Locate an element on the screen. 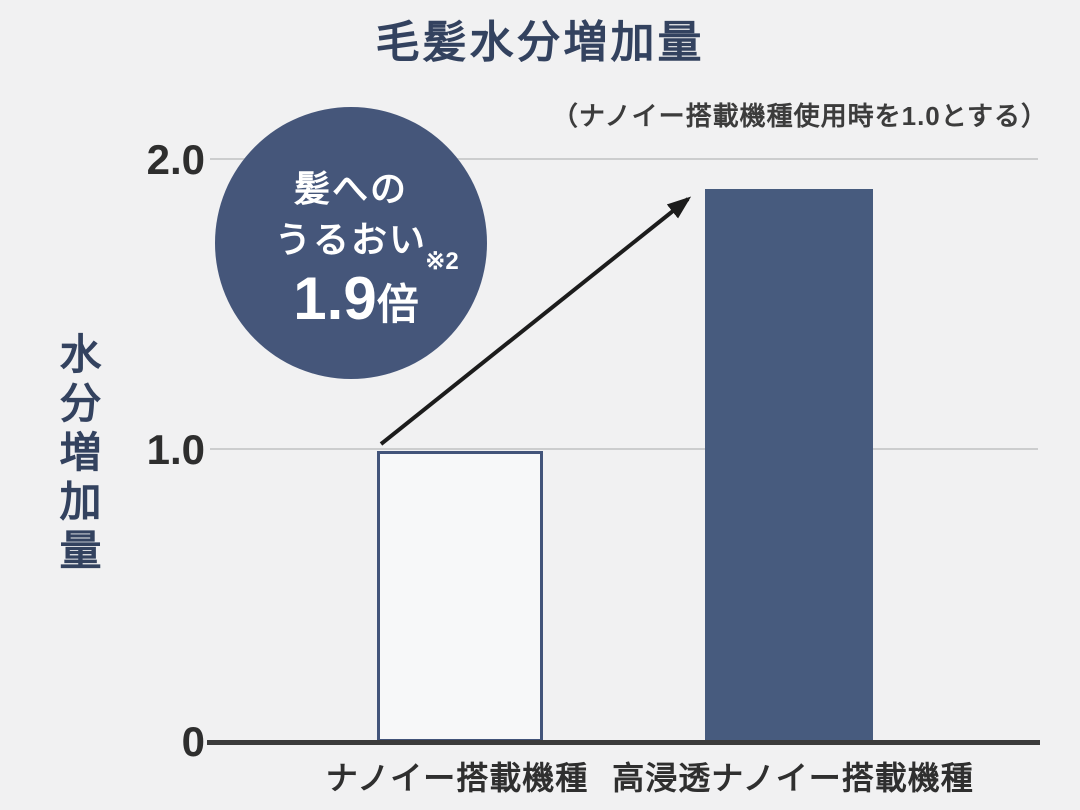 This screenshot has height=810, width=1080. badge-line-1: 髪への is located at coordinates (350, 188).